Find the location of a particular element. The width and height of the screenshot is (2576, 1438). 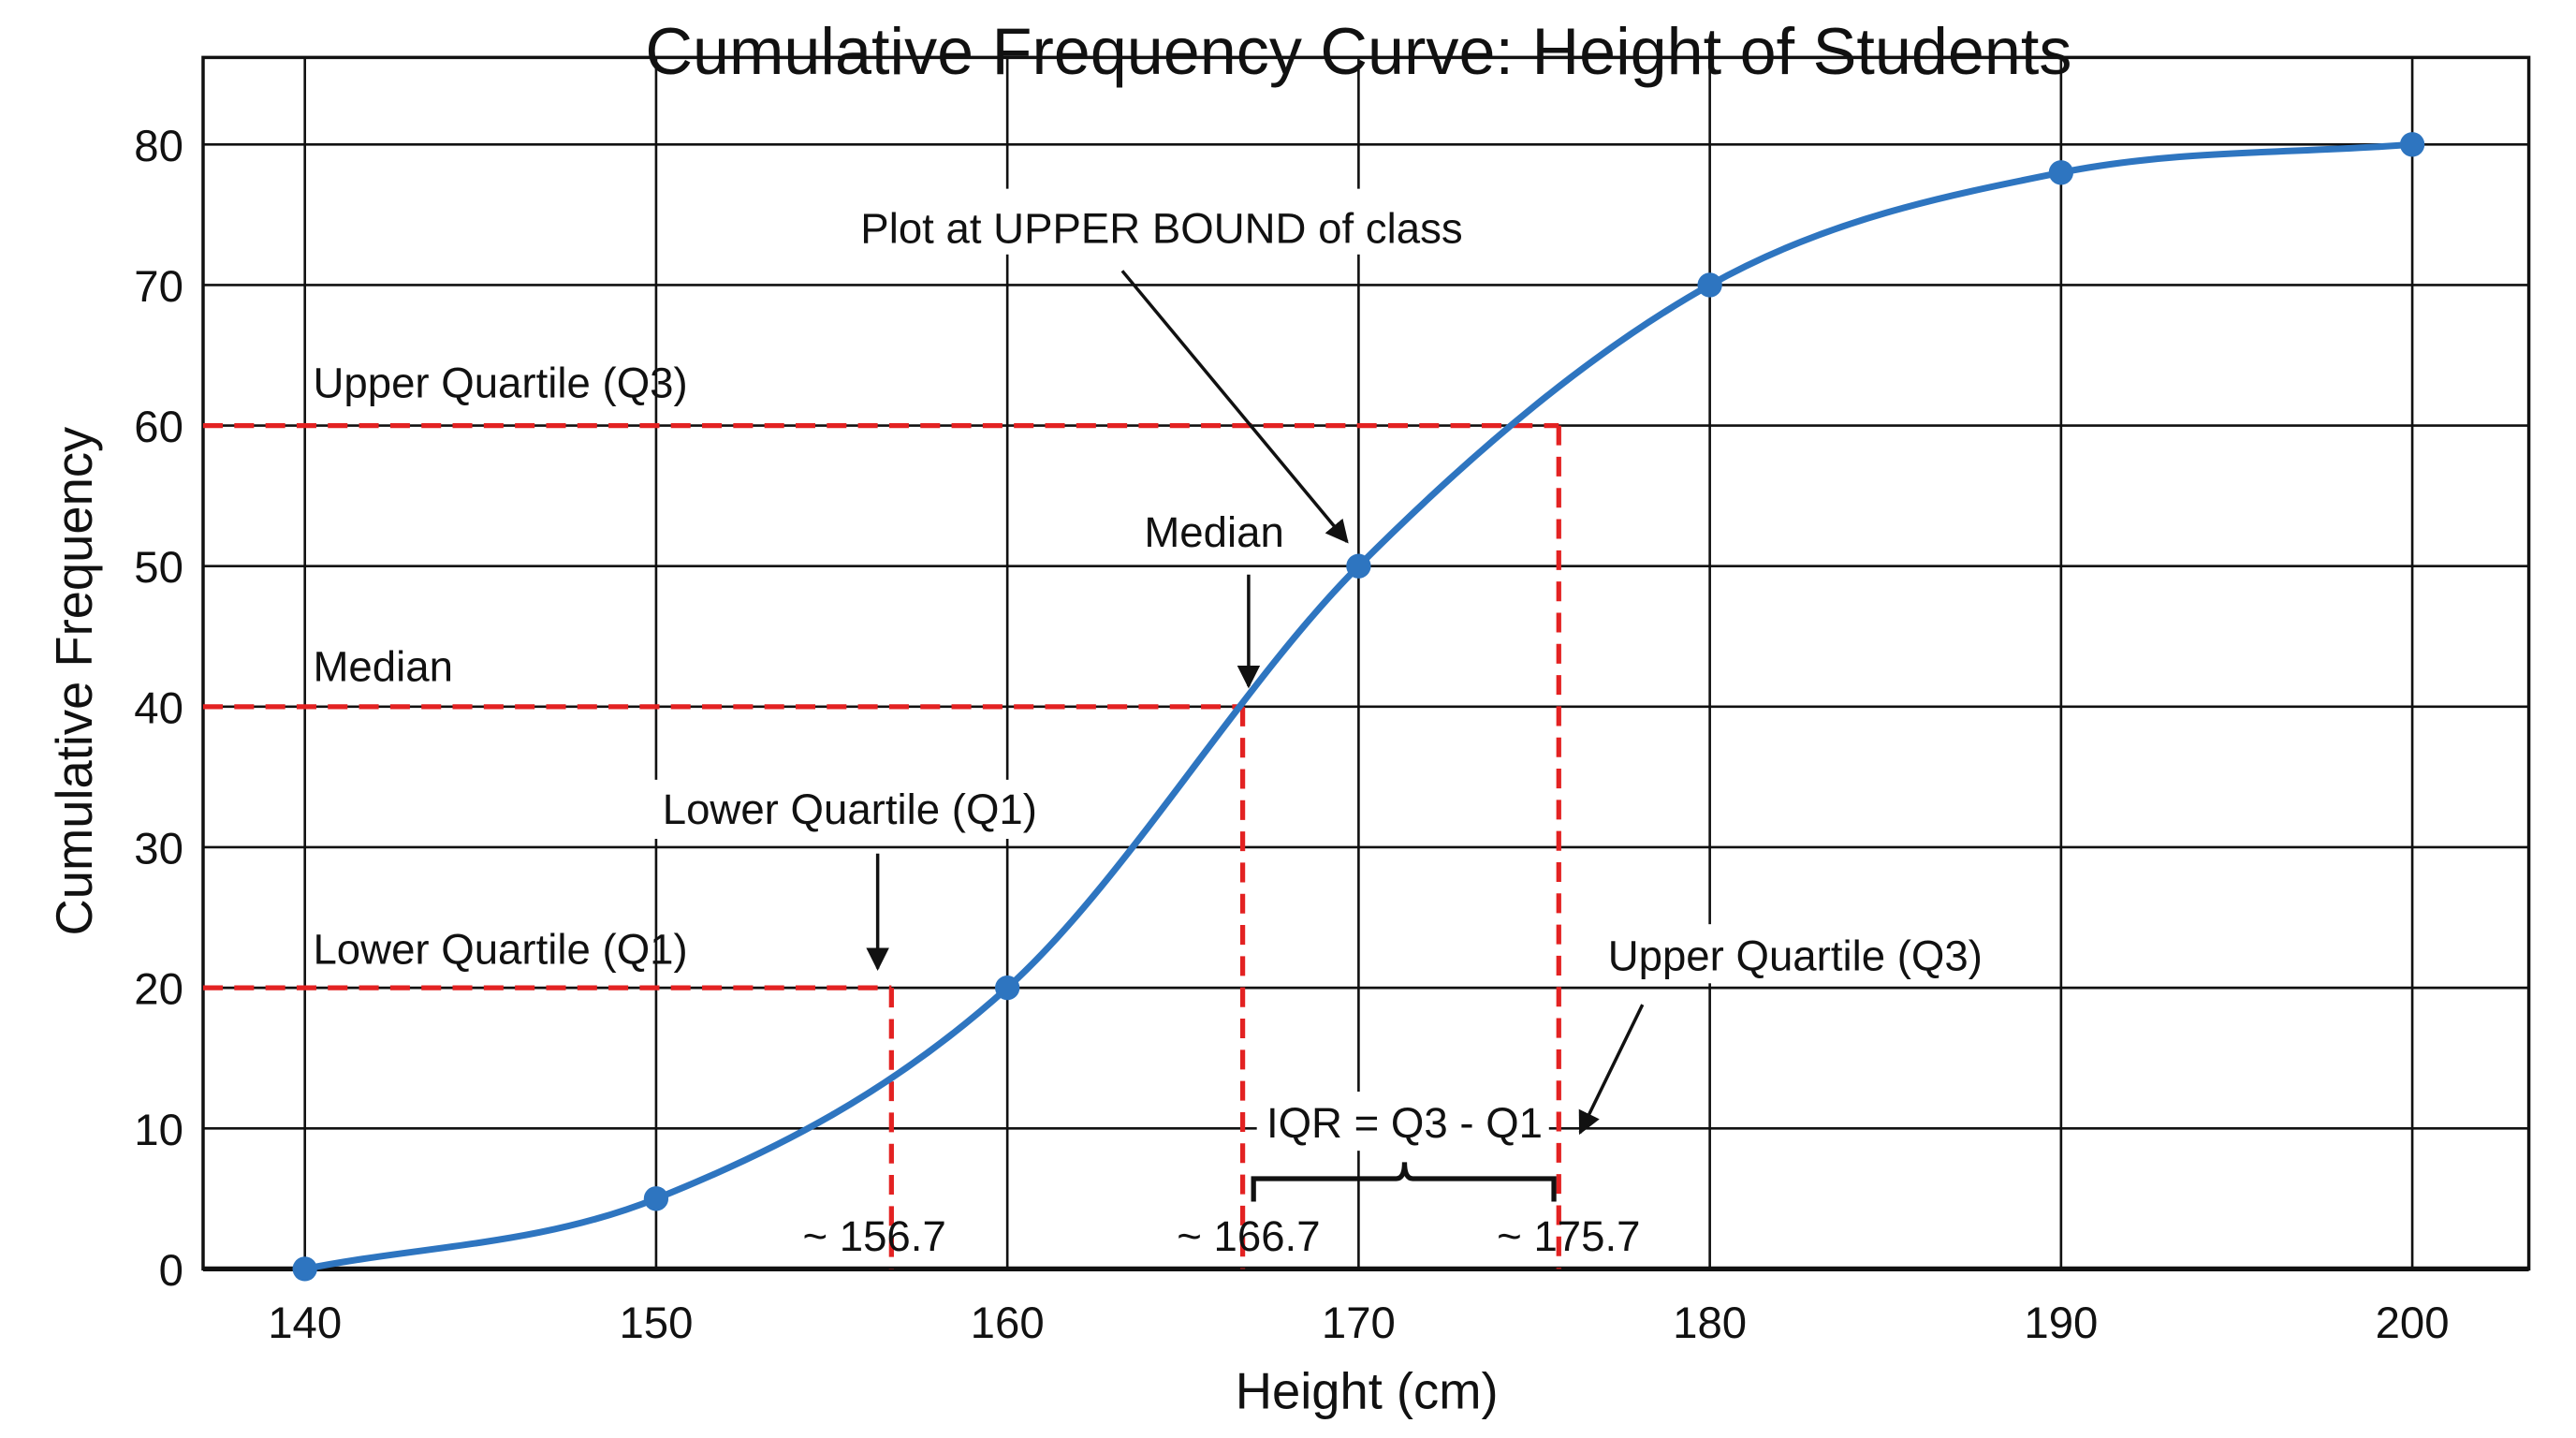

q1-left-label: Lower Quartile (Q1) is located at coordinates (500, 949).